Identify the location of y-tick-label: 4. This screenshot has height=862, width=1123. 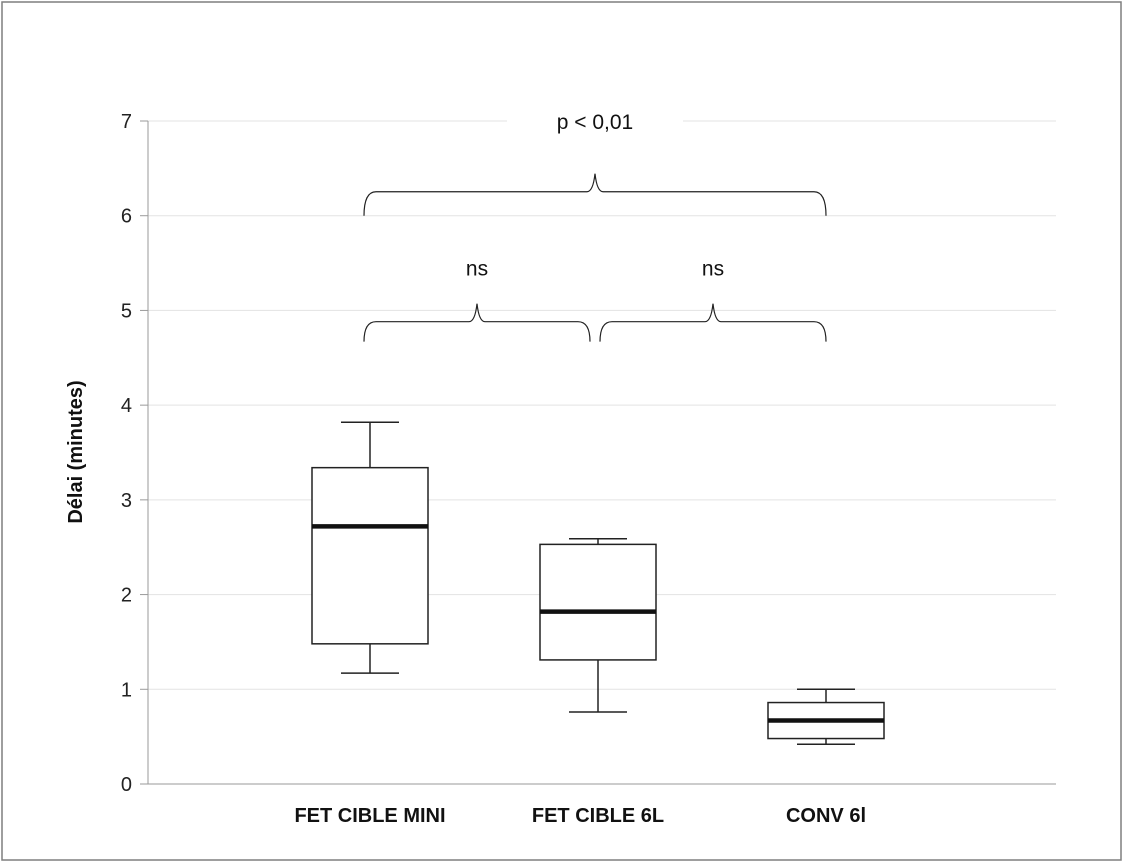
(126, 406).